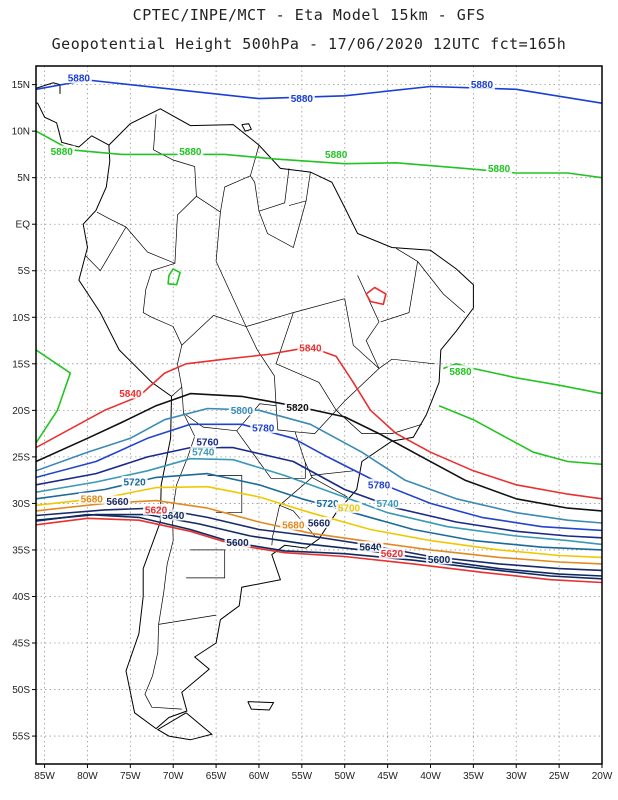  I want to click on lon-tick-label: 30W, so click(516, 776).